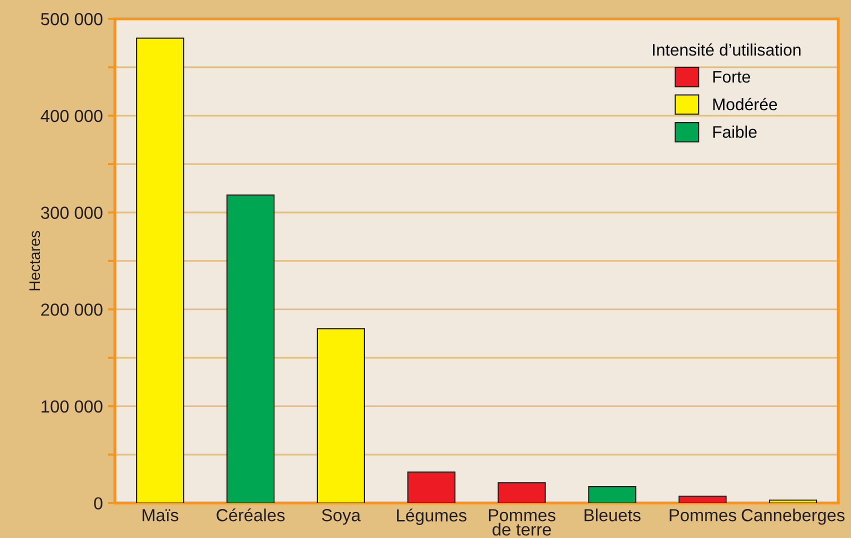  I want to click on x-tick-label: Soya, so click(341, 517).